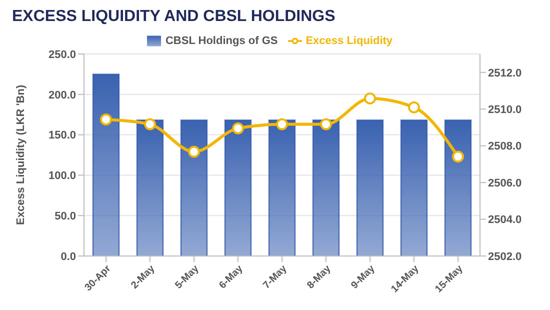 The image size is (550, 310). I want to click on y2-tick-label: 2510.0, so click(505, 110).